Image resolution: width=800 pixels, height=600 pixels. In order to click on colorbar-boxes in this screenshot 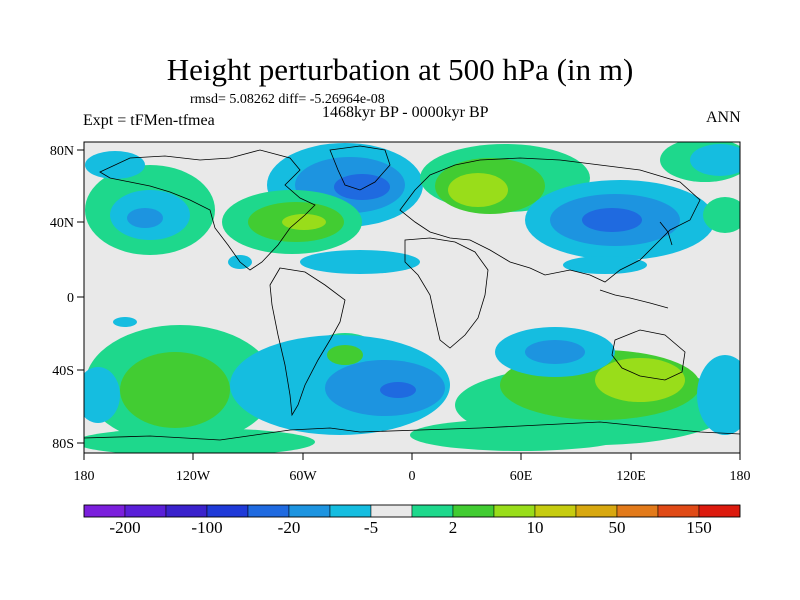, I will do `click(412, 511)`.